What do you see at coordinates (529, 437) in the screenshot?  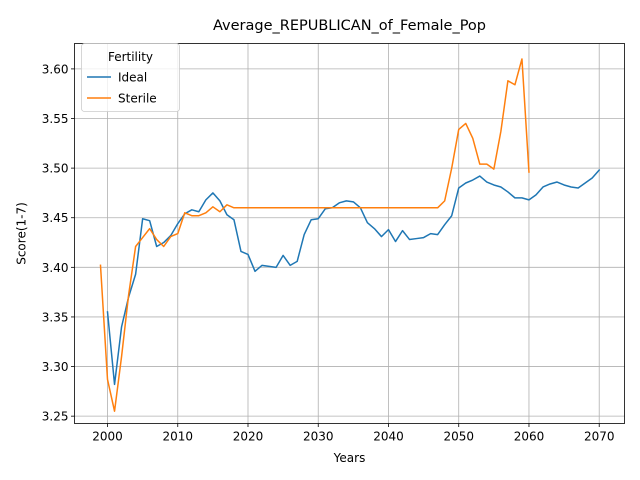 I see `x-tick-label: 2060` at bounding box center [529, 437].